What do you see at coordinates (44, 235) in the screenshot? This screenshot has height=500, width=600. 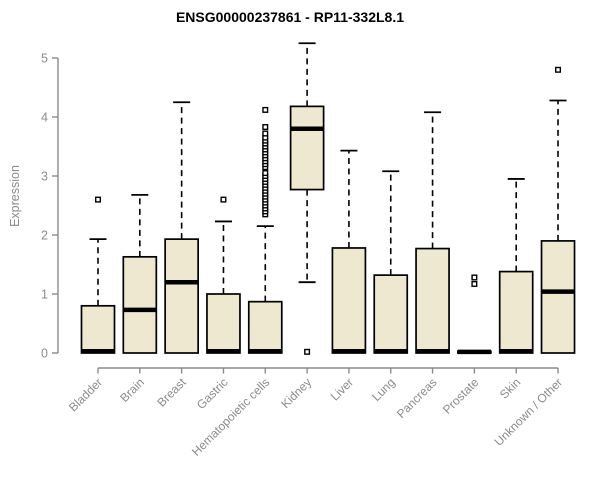 I see `y-tick-label: 2` at bounding box center [44, 235].